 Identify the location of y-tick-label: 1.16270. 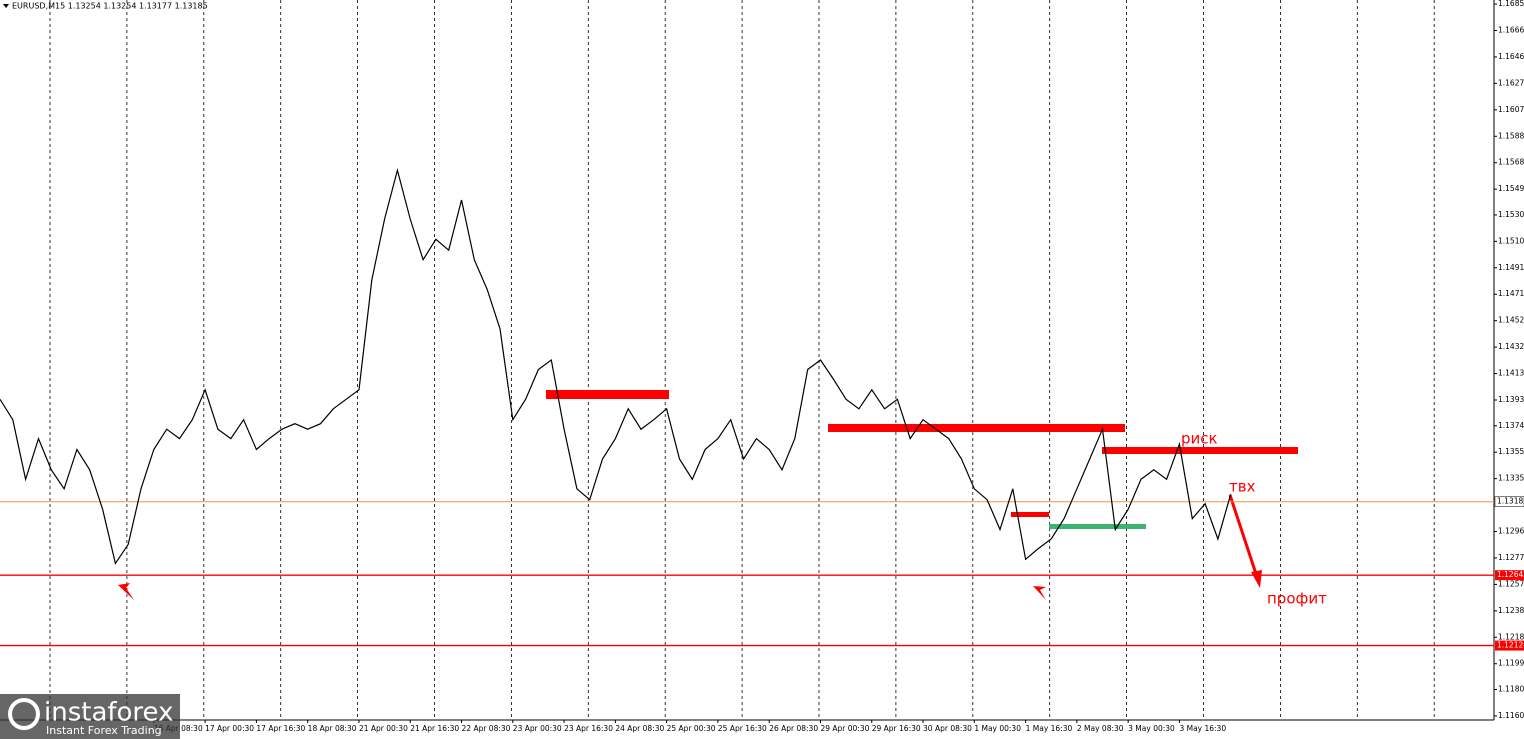
(1511, 82).